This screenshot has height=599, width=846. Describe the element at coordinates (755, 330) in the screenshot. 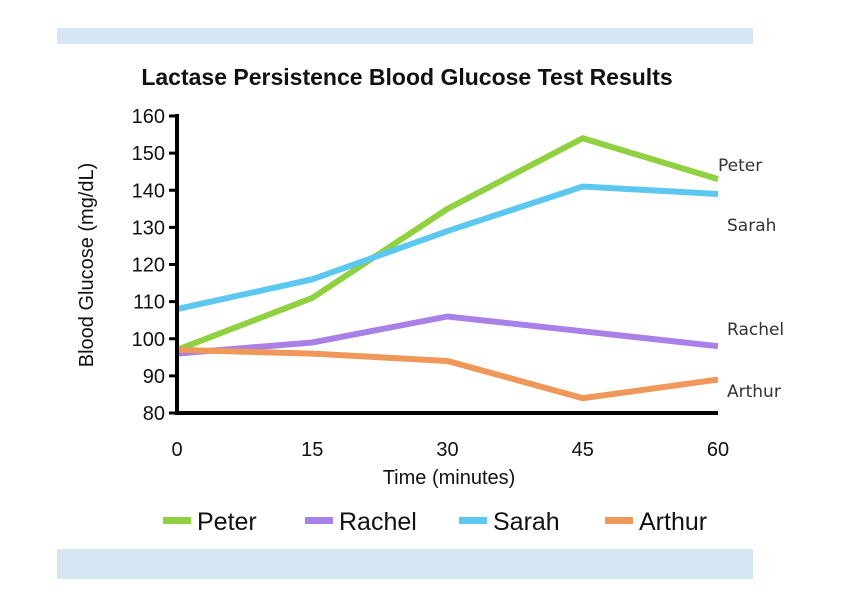

I see `end-label-rachel: Rachel` at that location.